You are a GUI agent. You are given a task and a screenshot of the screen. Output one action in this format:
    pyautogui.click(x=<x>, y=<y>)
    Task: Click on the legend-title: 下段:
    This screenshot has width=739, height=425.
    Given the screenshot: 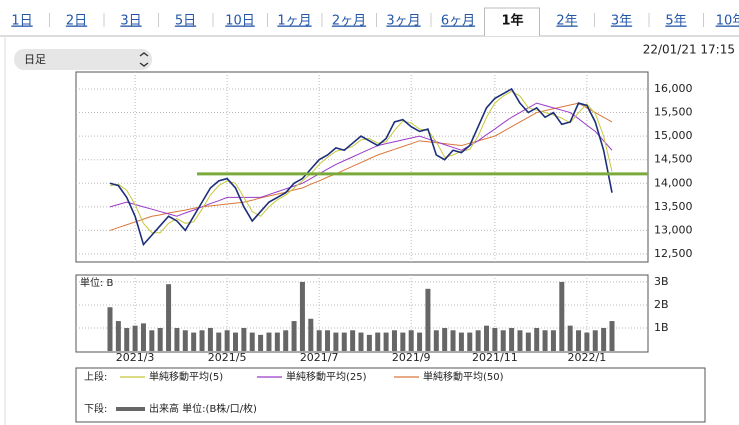 What is the action you would take?
    pyautogui.click(x=95, y=408)
    